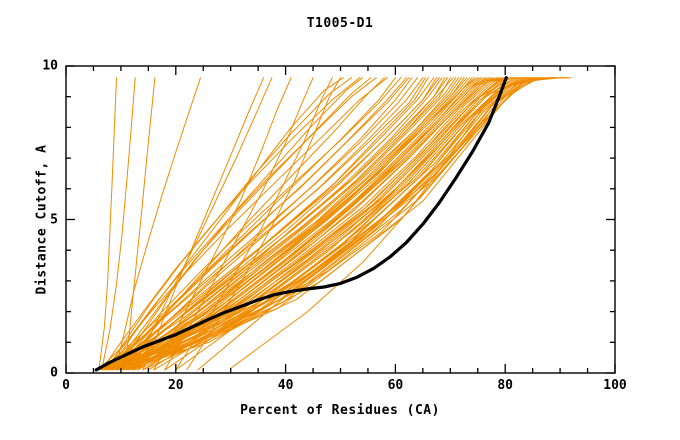 Image resolution: width=680 pixels, height=440 pixels. I want to click on y-tick-label: 0, so click(54, 373).